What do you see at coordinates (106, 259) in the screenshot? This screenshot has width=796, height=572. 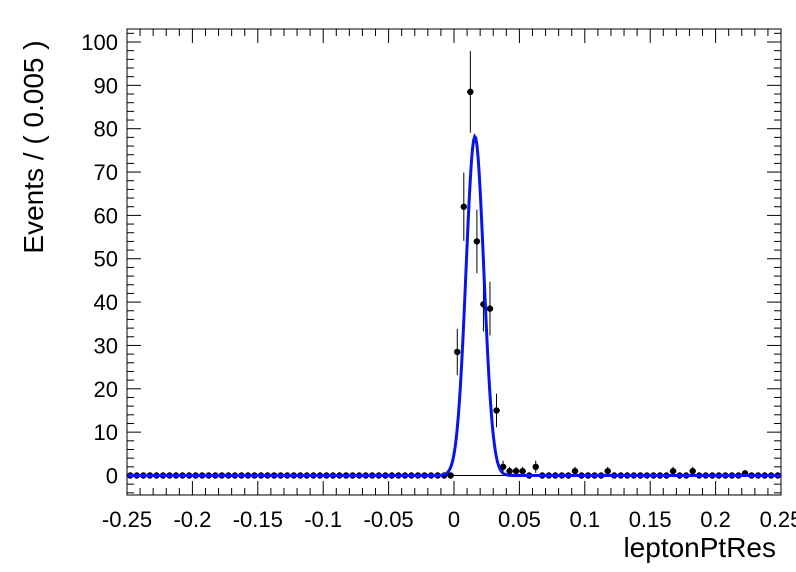 I see `y-tick-label: 50` at bounding box center [106, 259].